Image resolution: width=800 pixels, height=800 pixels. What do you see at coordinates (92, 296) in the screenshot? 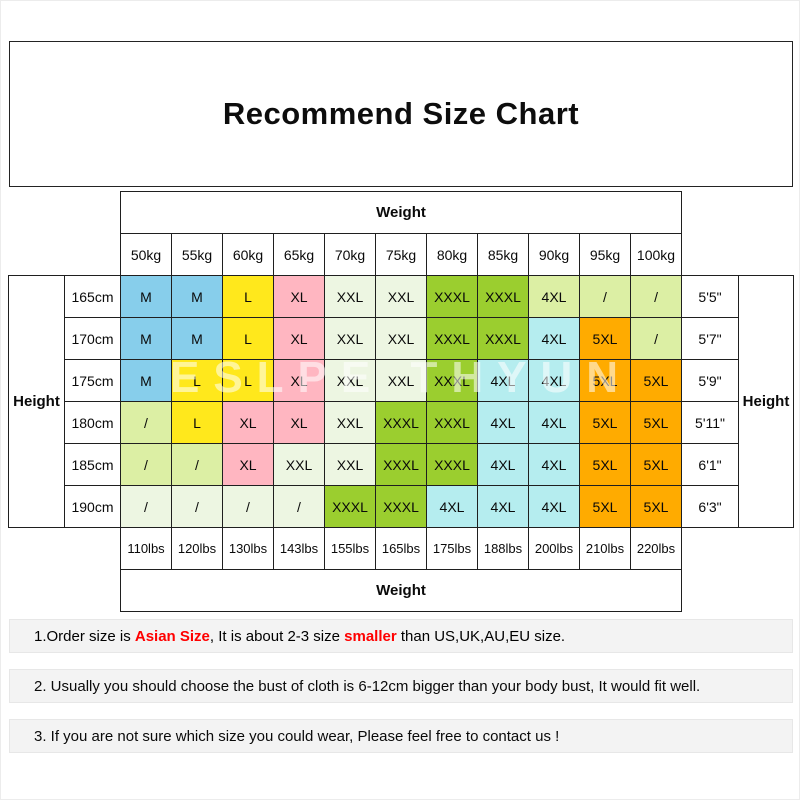
I see `height-cm-cell: 165cm` at bounding box center [92, 296].